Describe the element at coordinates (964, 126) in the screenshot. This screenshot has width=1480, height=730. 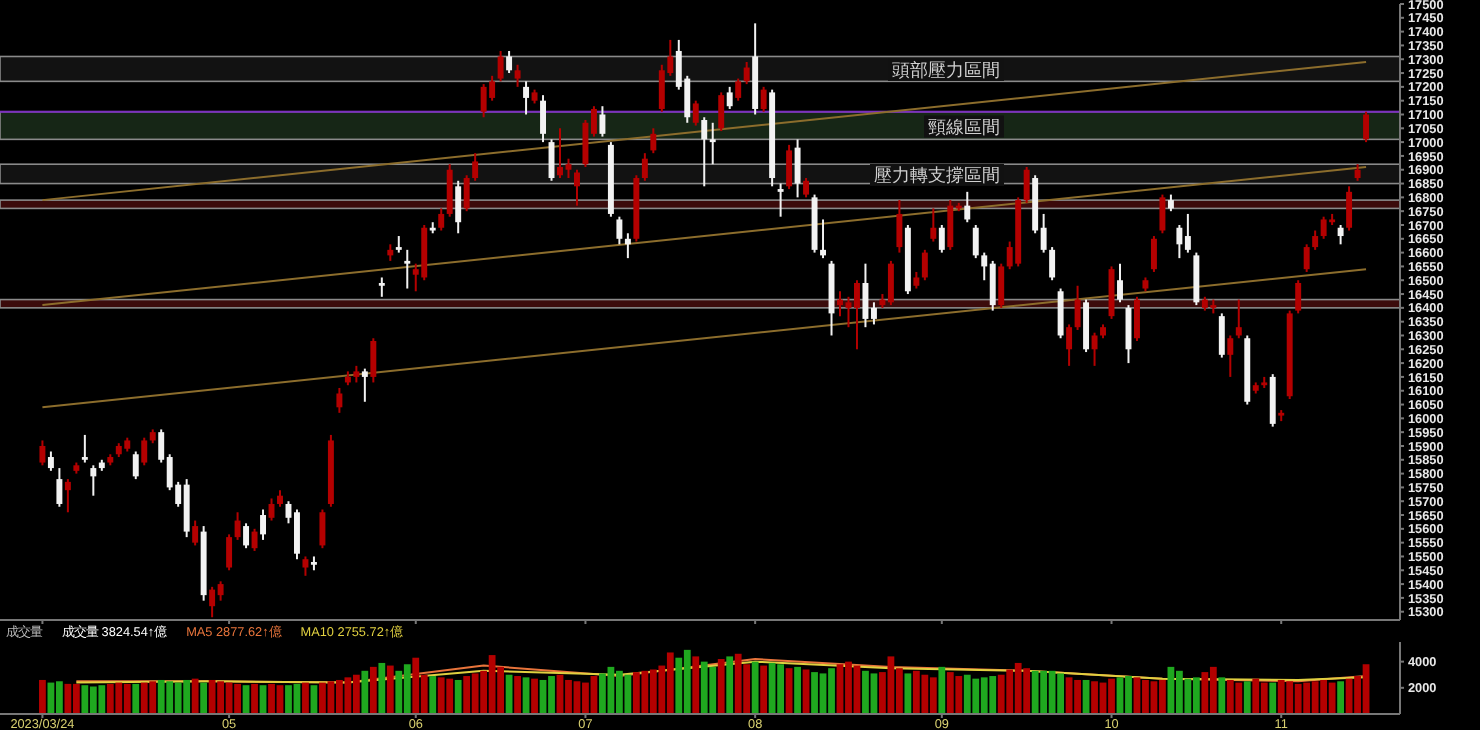
I see `band-label: 頸線區間` at that location.